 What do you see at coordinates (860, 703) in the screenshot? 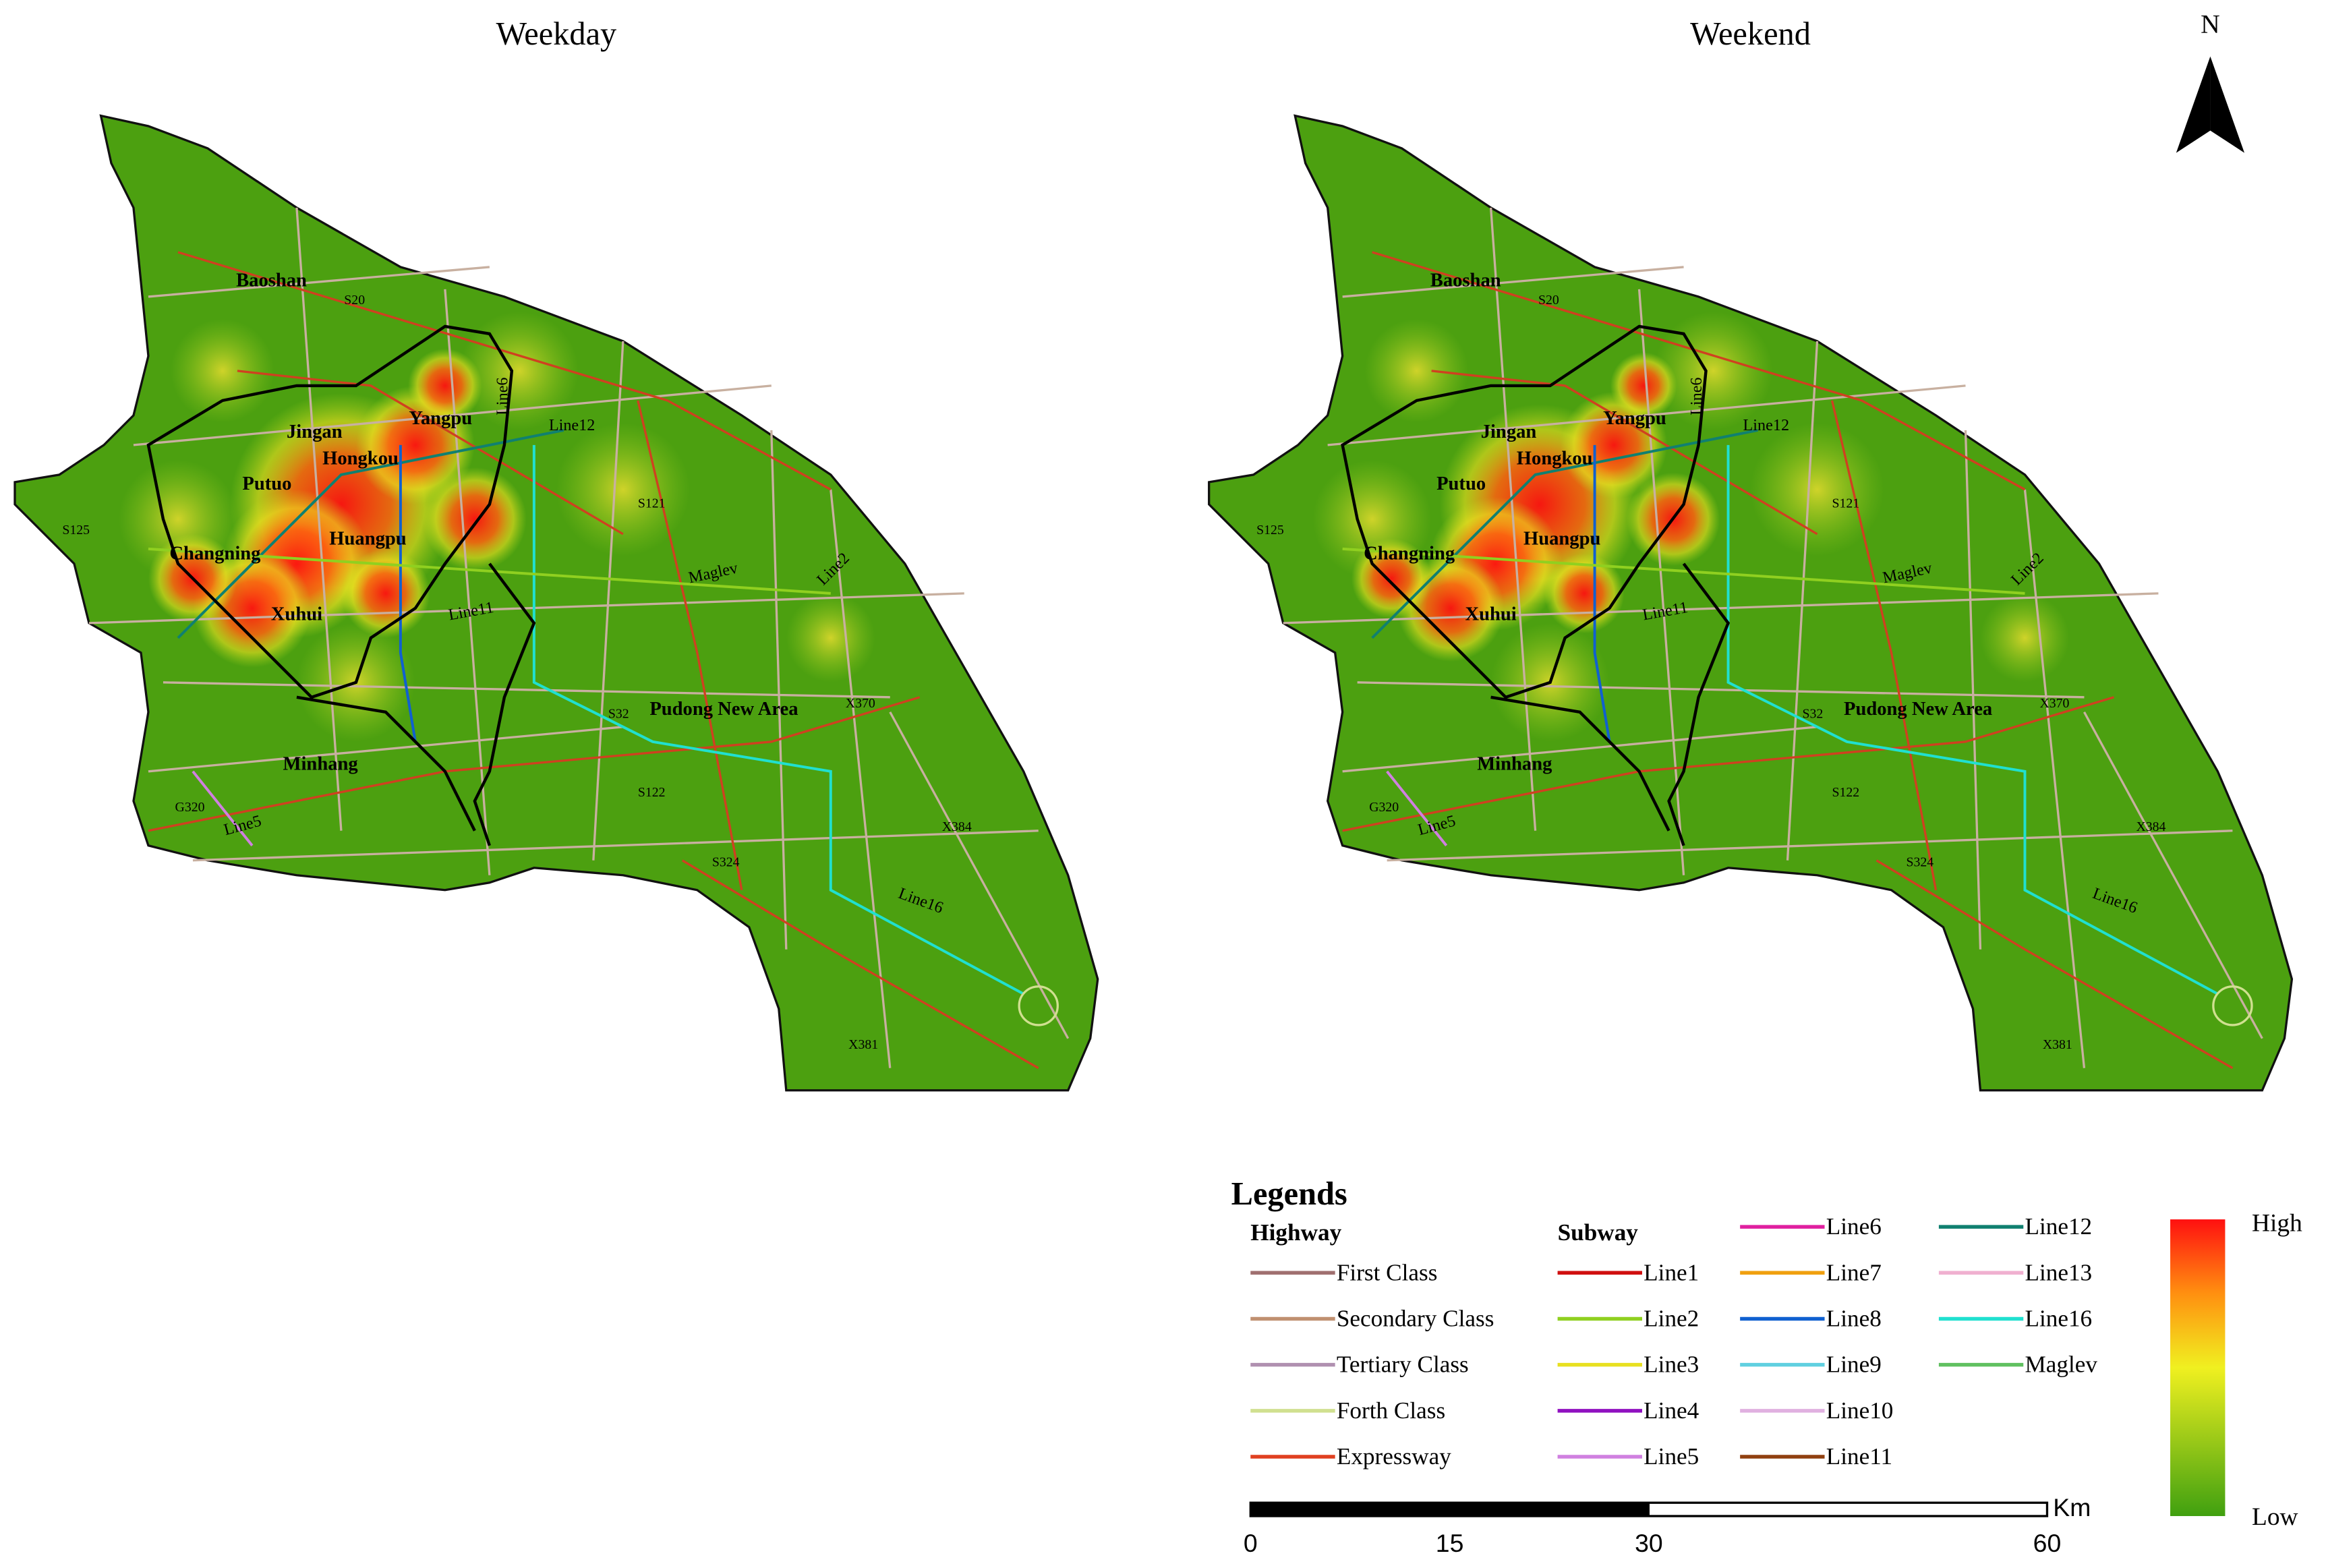
I see `road-label: X370` at bounding box center [860, 703].